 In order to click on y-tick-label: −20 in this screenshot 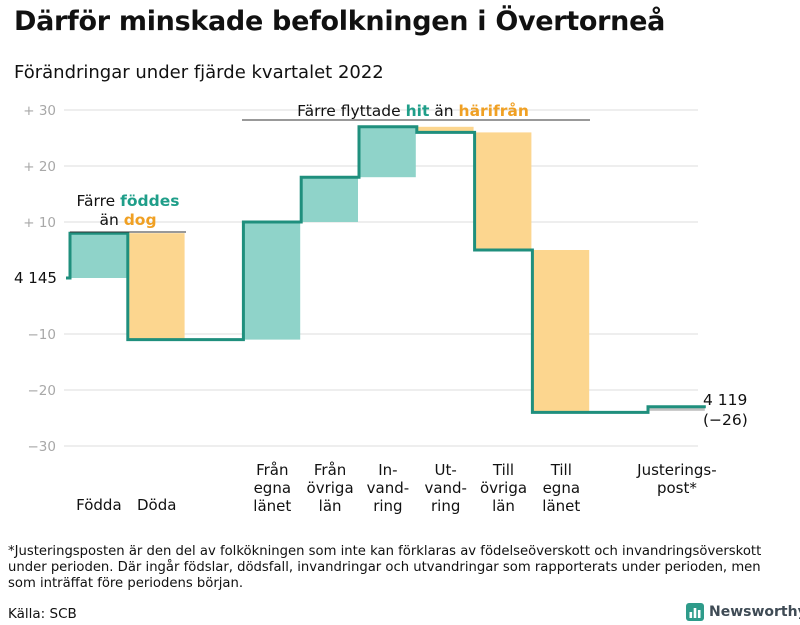, I will do `click(42, 391)`.